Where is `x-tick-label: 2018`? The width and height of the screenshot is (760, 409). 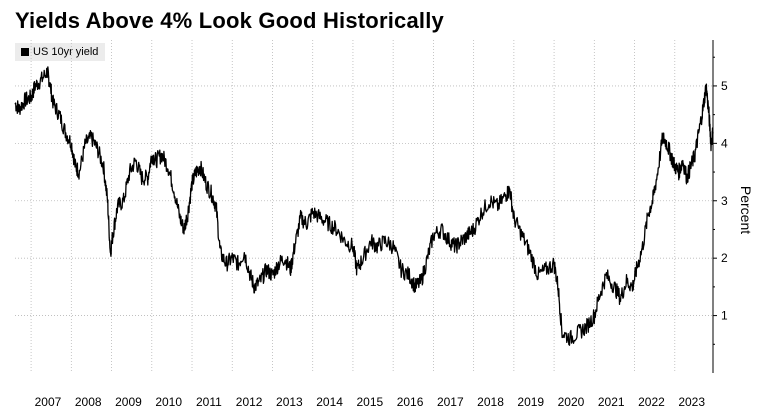 x-tick-label: 2018 is located at coordinates (490, 402).